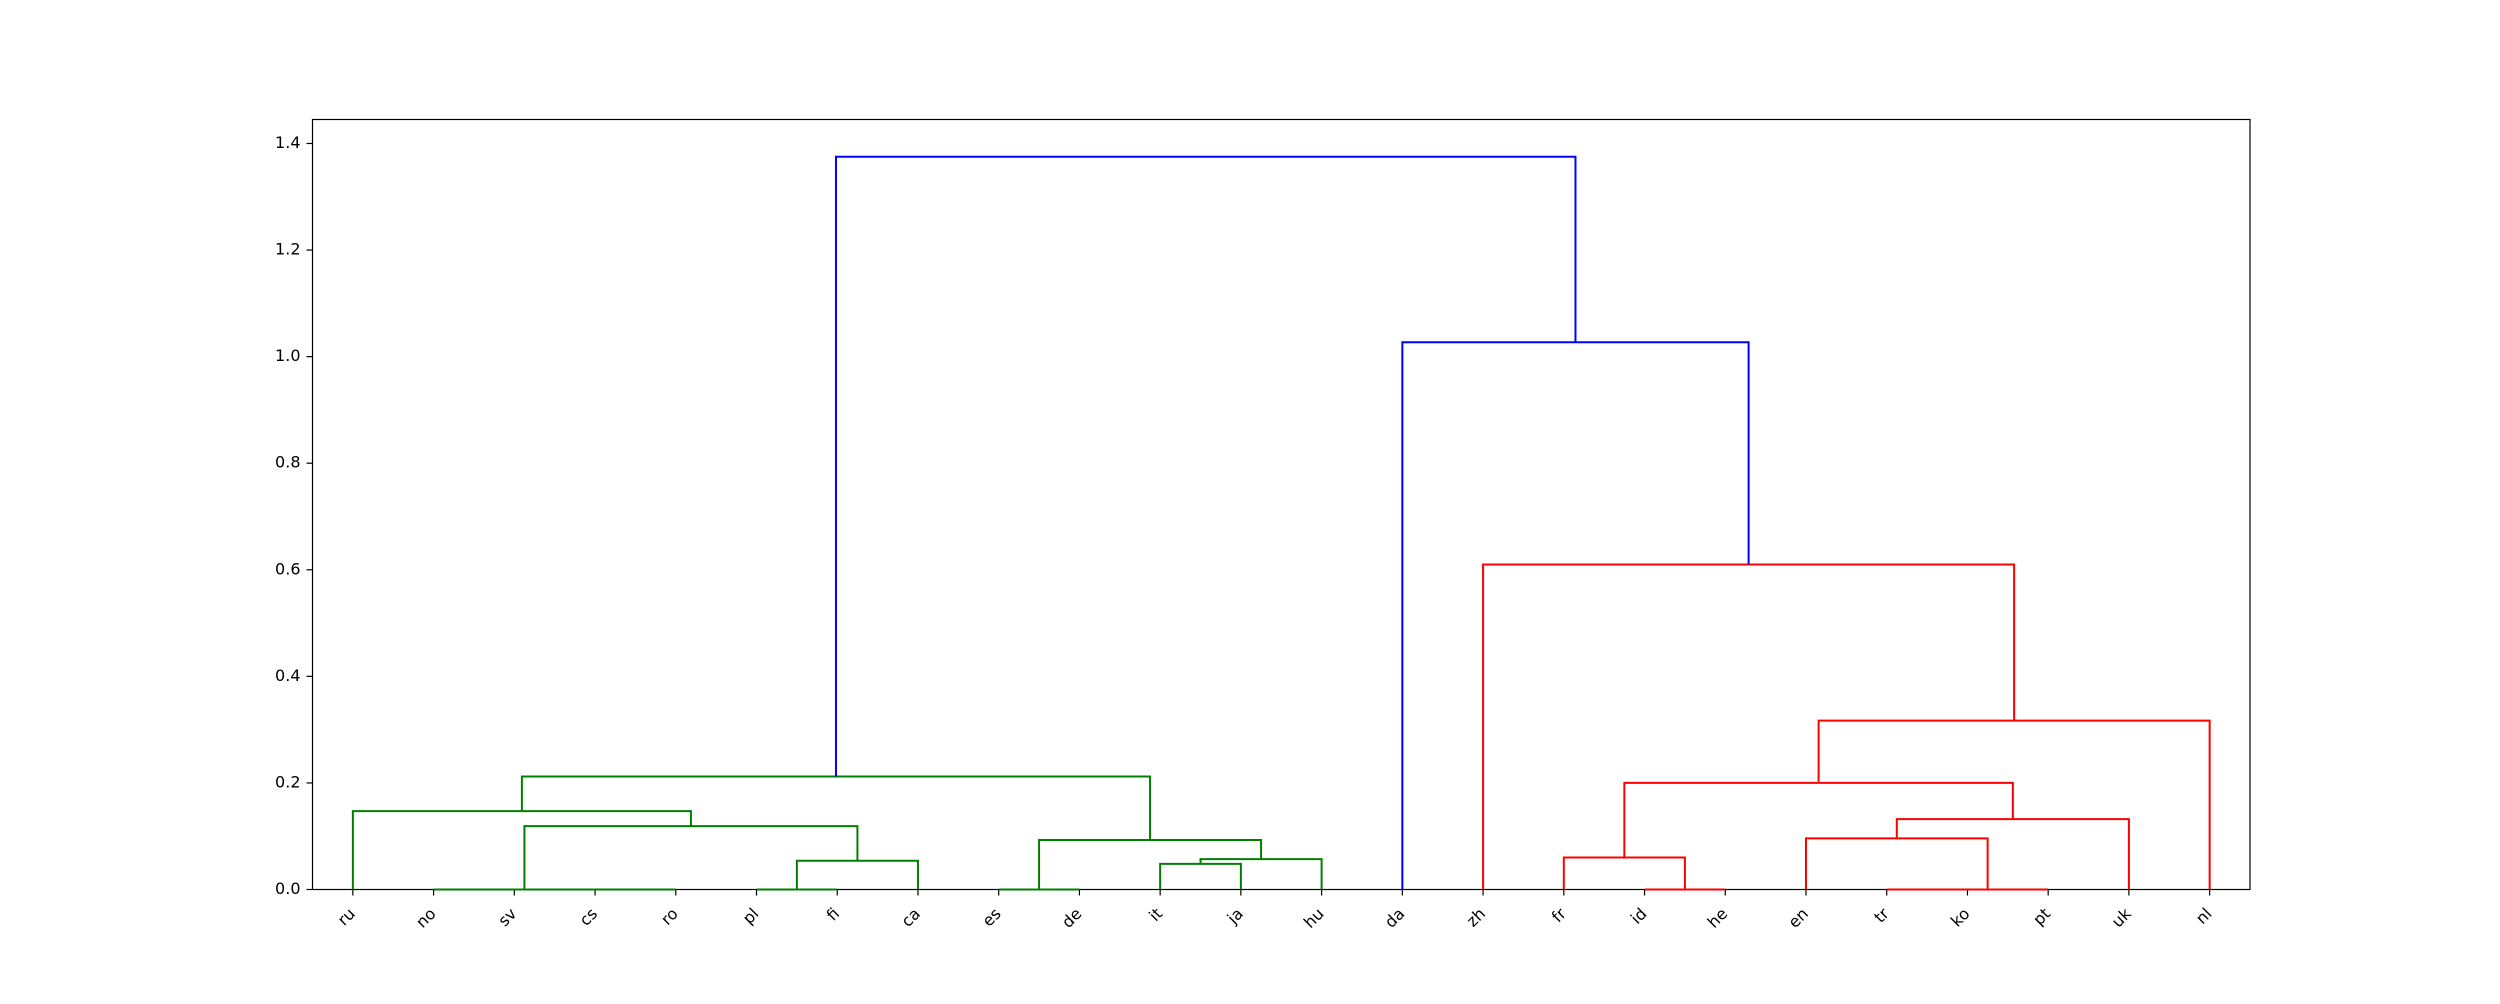 This screenshot has height=1004, width=2500. Describe the element at coordinates (1395, 918) in the screenshot. I see `leaf-label: da` at that location.